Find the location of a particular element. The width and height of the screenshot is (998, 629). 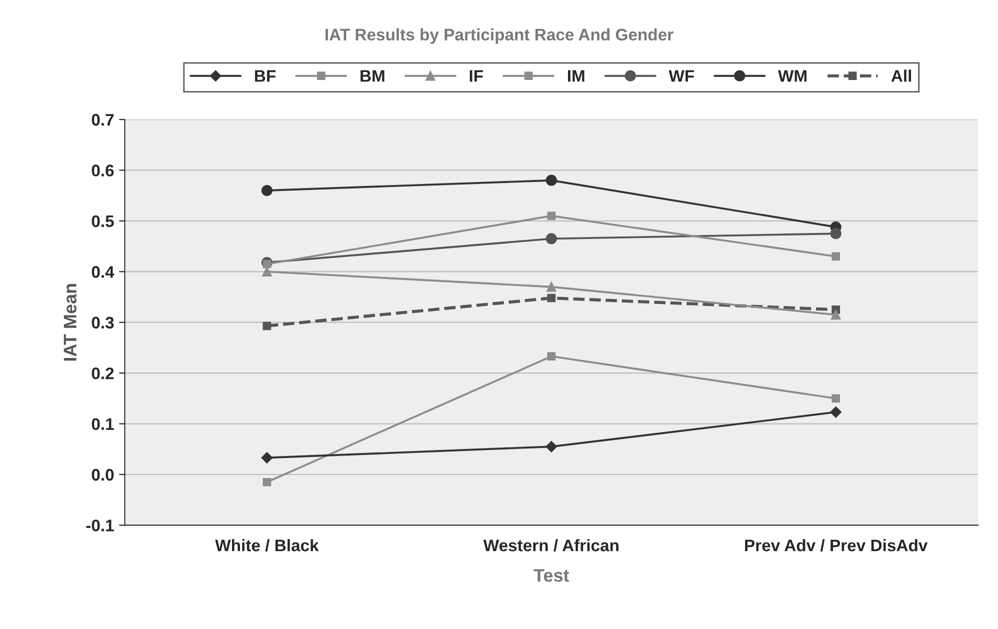

legend-label: BF is located at coordinates (265, 76).